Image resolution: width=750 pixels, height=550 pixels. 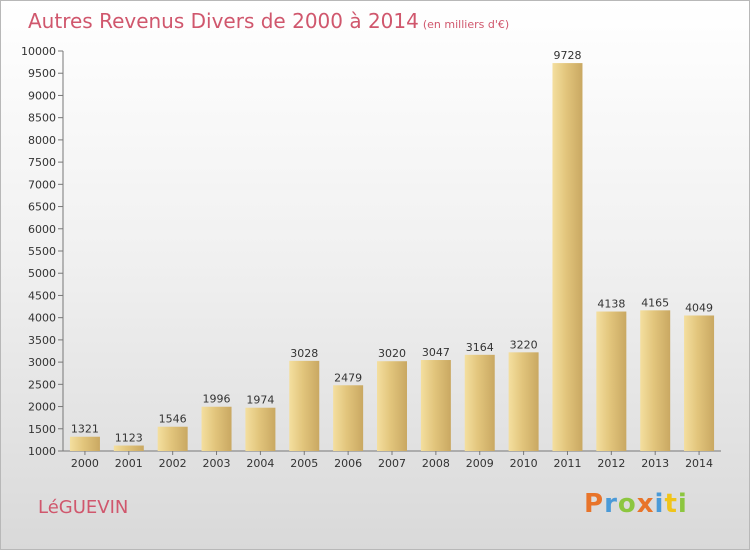 What do you see at coordinates (129, 463) in the screenshot?
I see `x-tick-label: 2001` at bounding box center [129, 463].